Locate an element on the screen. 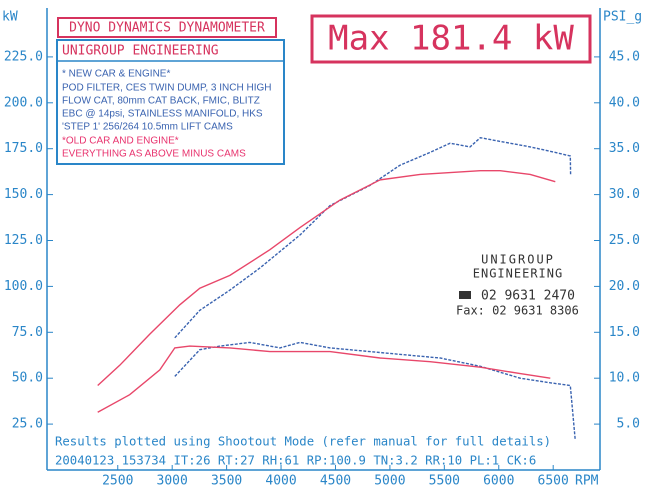  y2-tick-label: 15.0 is located at coordinates (624, 332).